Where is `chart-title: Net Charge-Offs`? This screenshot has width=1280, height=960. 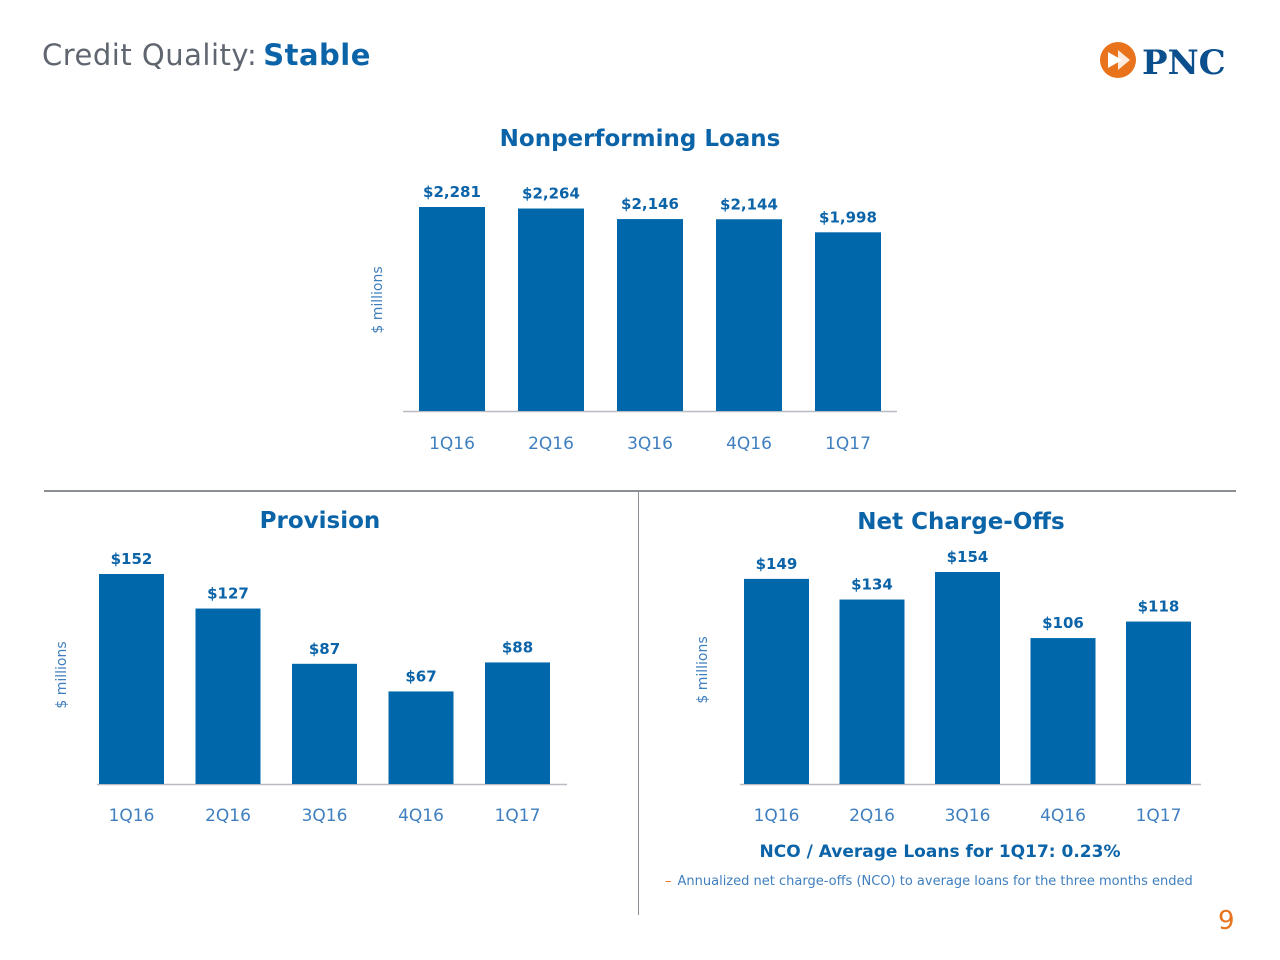 chart-title: Net Charge-Offs is located at coordinates (960, 522).